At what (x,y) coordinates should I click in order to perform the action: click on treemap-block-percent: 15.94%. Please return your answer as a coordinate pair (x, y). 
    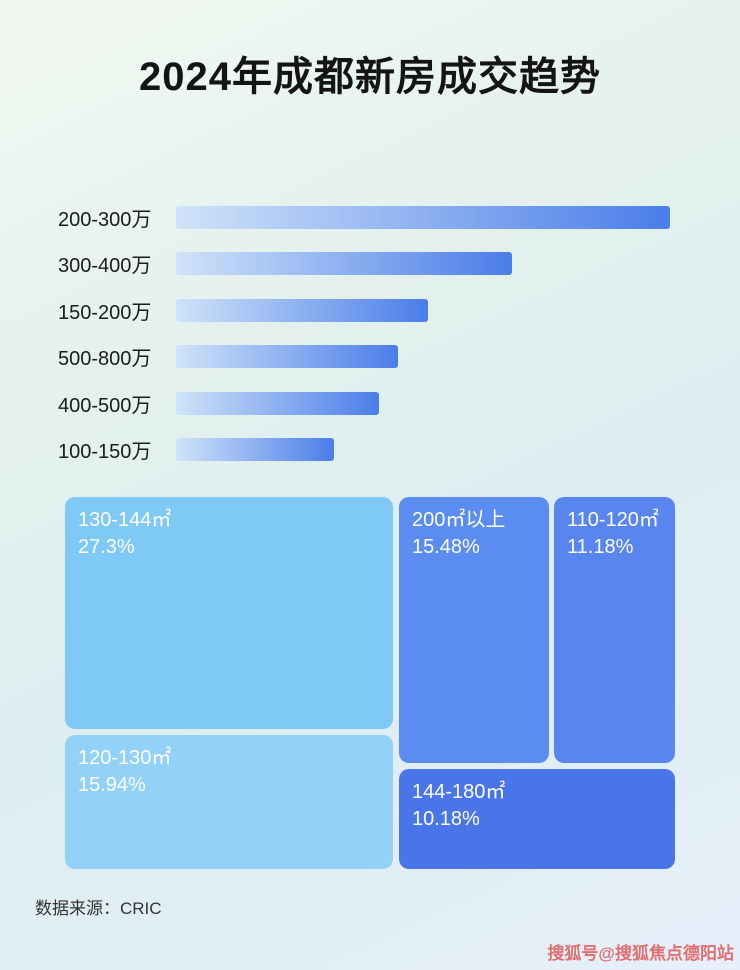
    Looking at the image, I should click on (112, 785).